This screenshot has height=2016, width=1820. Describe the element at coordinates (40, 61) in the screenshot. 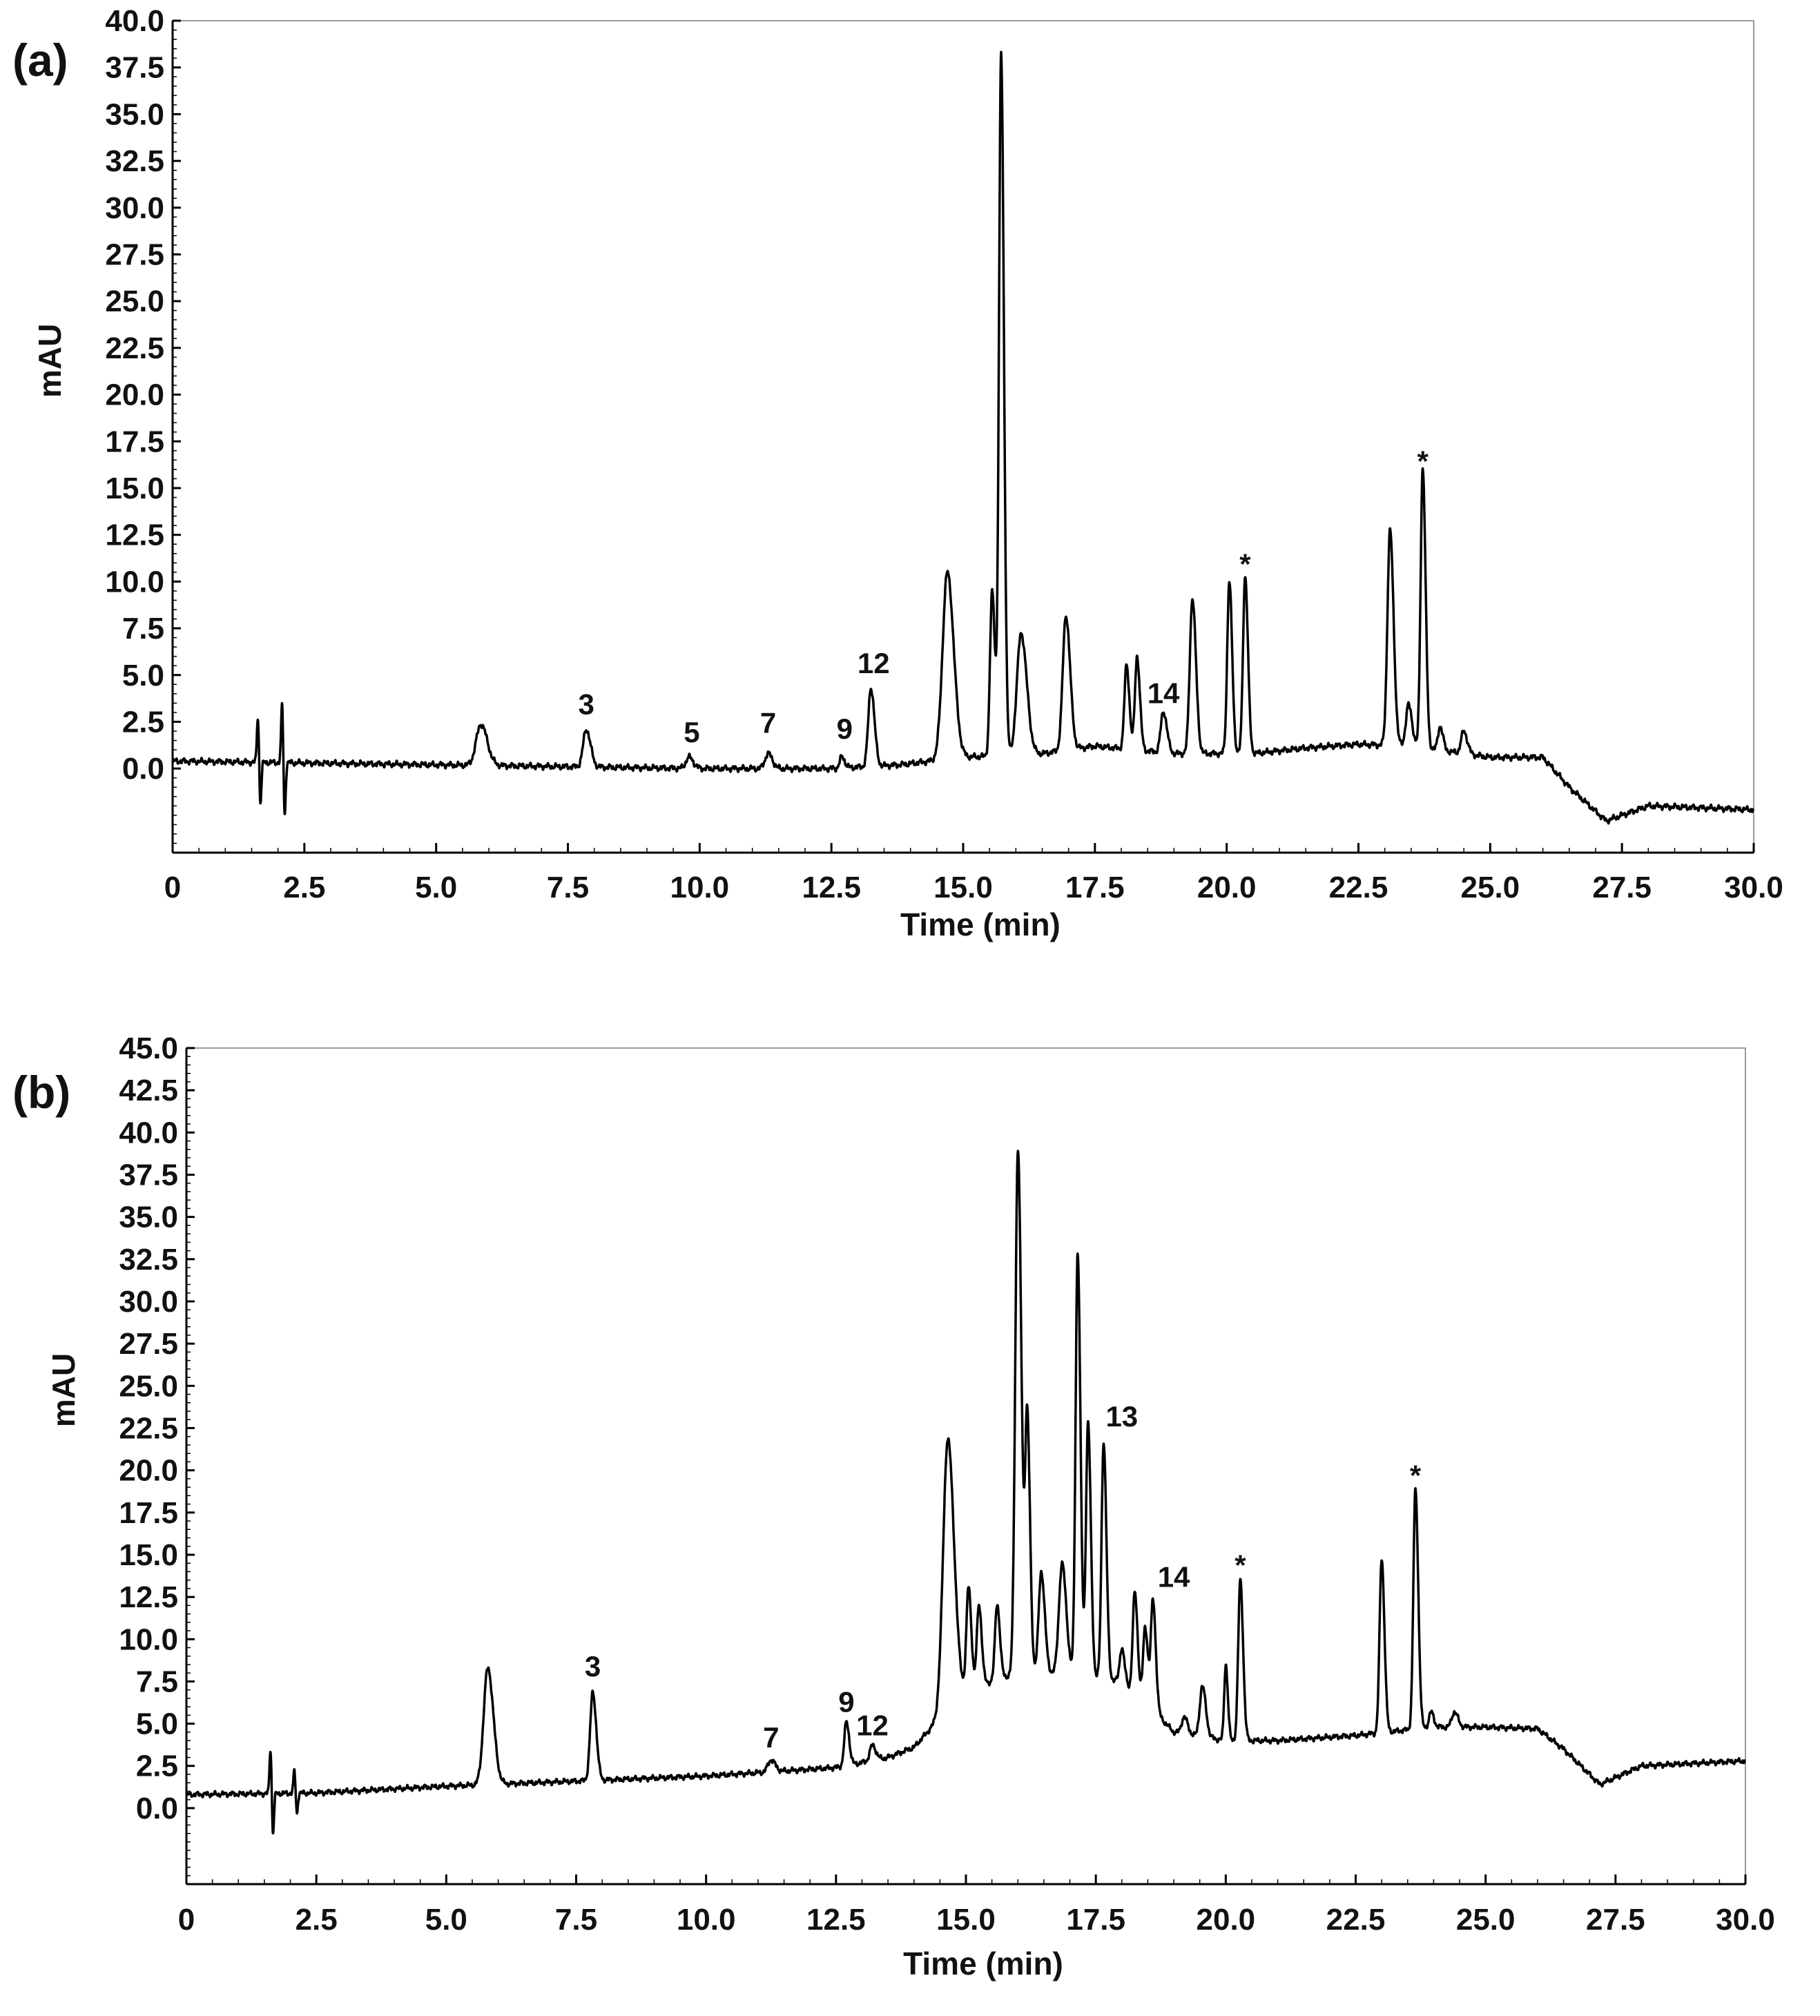

I see `panel-label: (a)` at that location.